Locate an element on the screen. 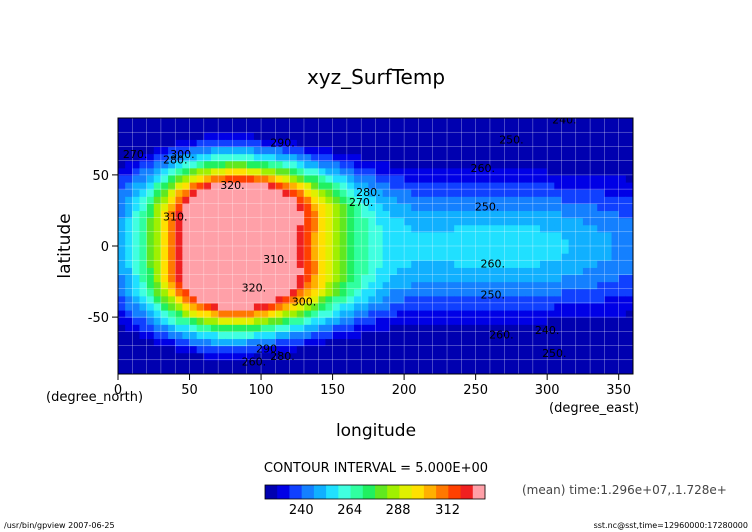 Image resolution: width=752 pixels, height=532 pixels. colorbar-swatch is located at coordinates (369, 492).